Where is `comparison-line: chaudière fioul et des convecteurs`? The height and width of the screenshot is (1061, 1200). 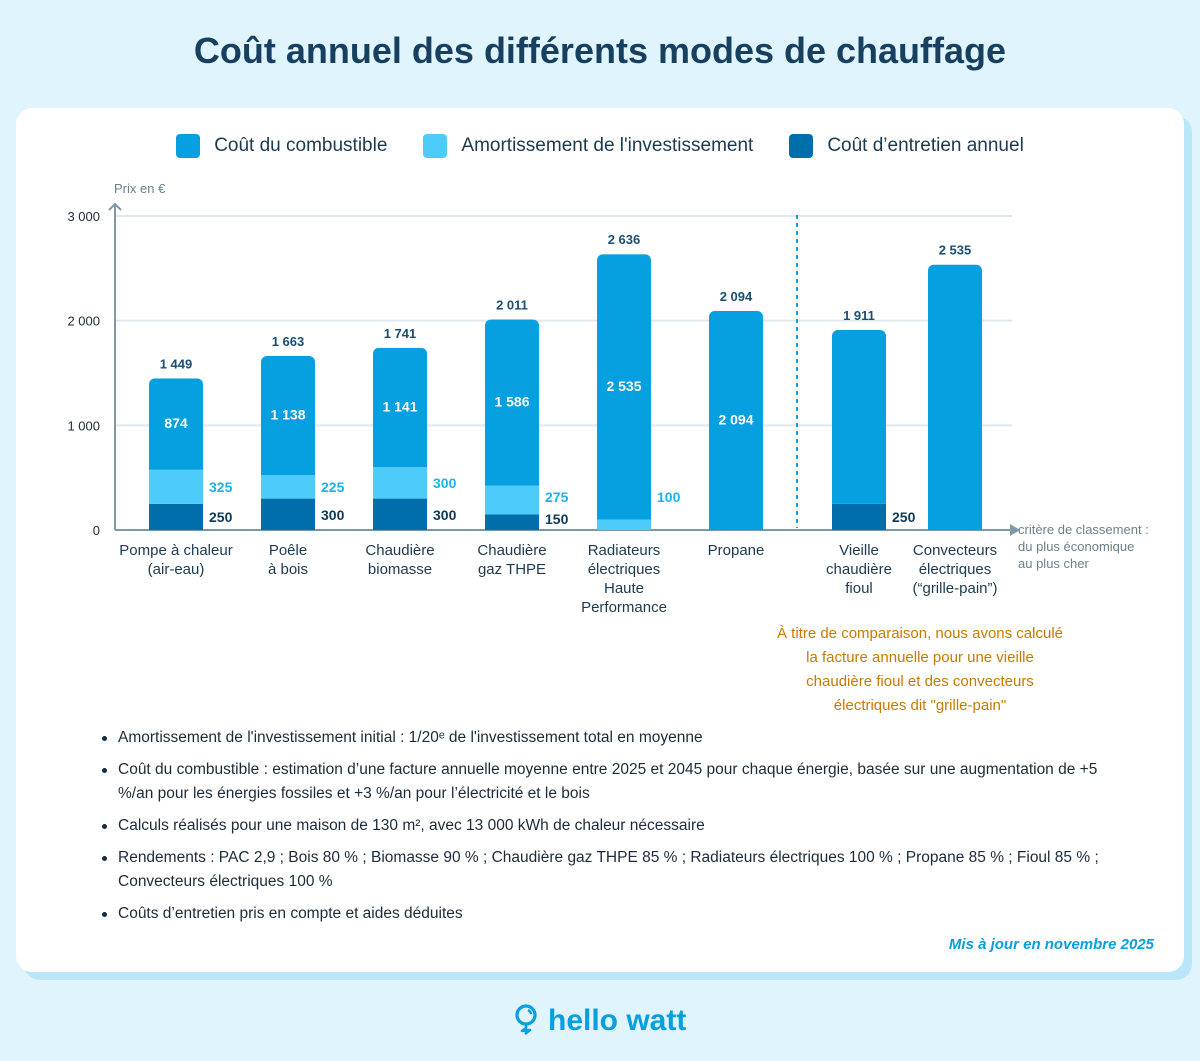
comparison-line: chaudière fioul et des convecteurs is located at coordinates (920, 681).